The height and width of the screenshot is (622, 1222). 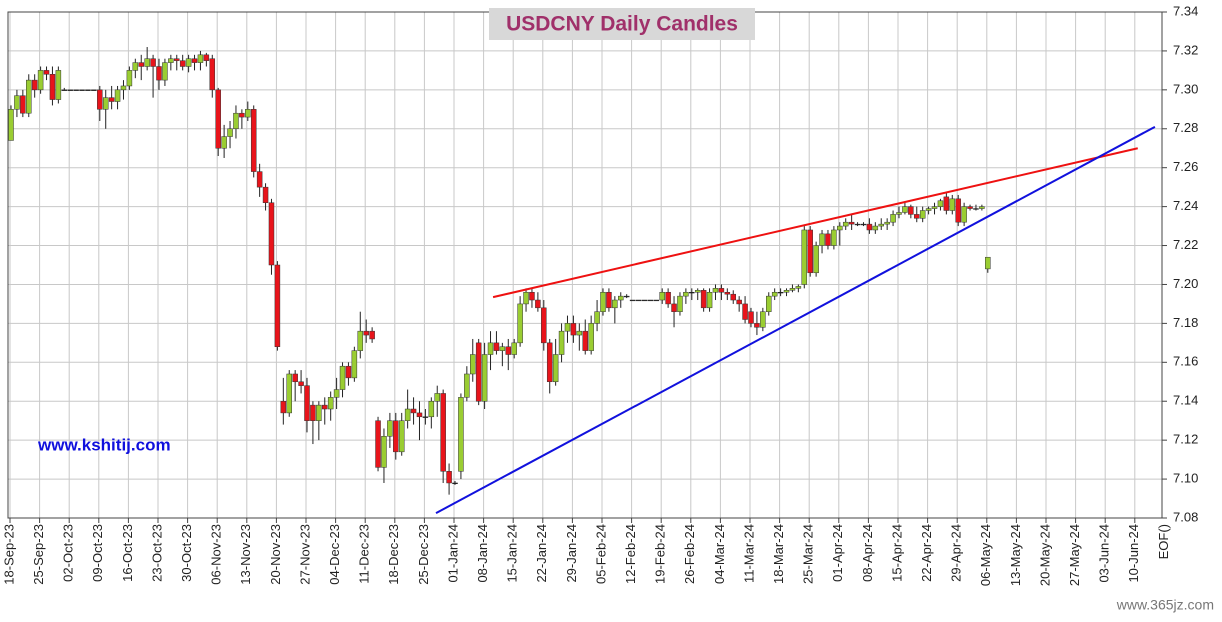 What do you see at coordinates (571, 553) in the screenshot?
I see `x-tick-label: 29-Jan-24` at bounding box center [571, 553].